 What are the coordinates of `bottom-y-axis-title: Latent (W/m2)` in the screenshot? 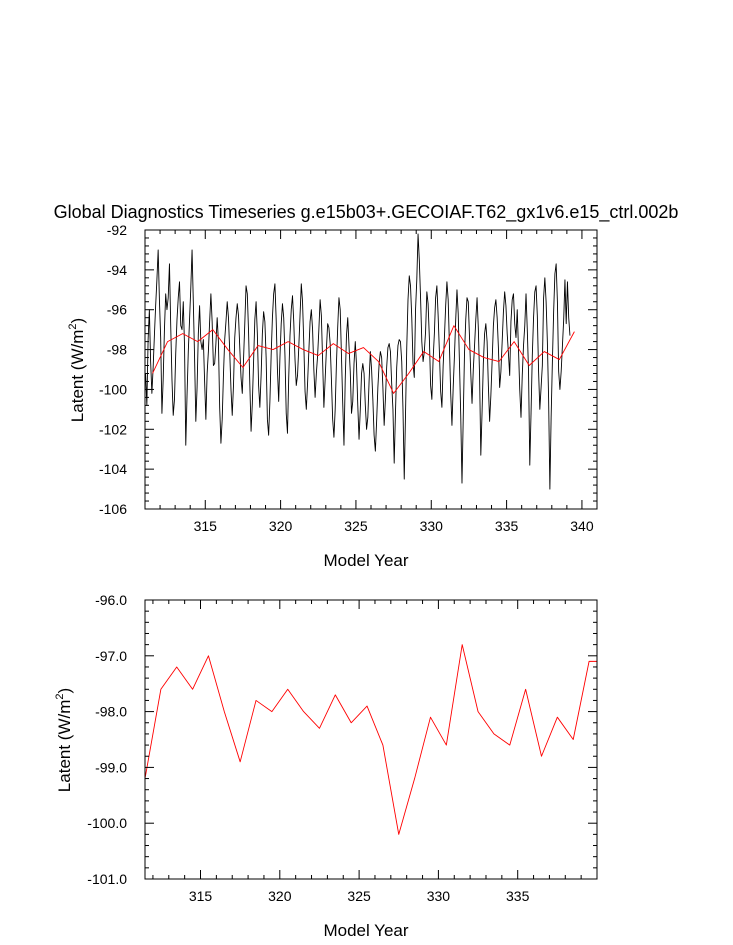 It's located at (64, 740).